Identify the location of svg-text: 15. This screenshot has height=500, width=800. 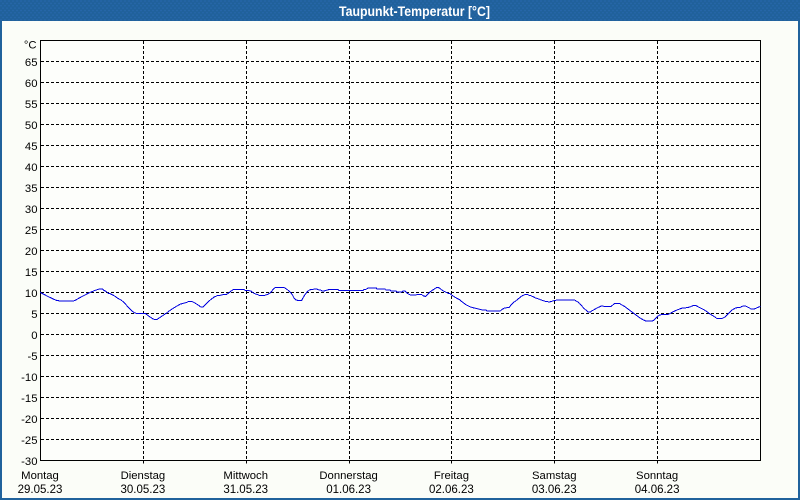
(31, 273).